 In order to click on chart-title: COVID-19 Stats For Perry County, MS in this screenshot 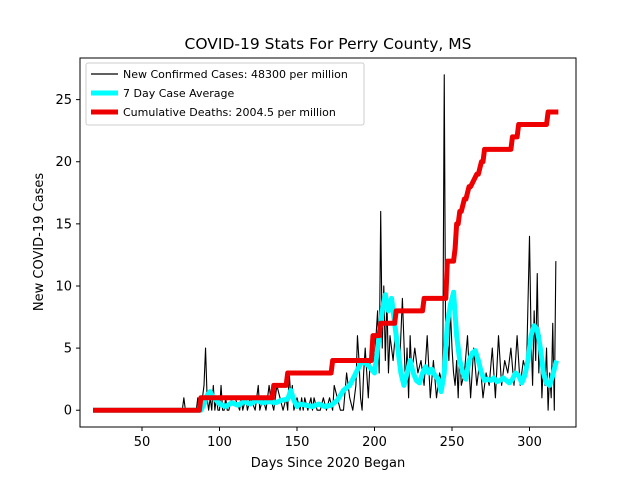, I will do `click(328, 44)`.